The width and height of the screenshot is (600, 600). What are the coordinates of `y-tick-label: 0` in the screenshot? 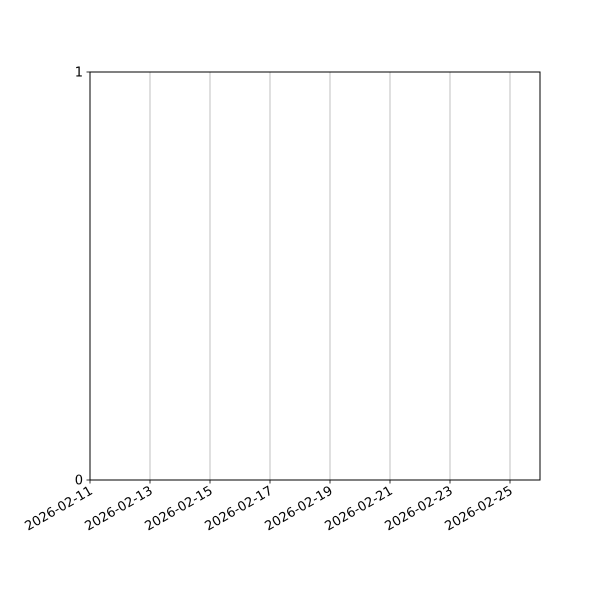 It's located at (79, 481).